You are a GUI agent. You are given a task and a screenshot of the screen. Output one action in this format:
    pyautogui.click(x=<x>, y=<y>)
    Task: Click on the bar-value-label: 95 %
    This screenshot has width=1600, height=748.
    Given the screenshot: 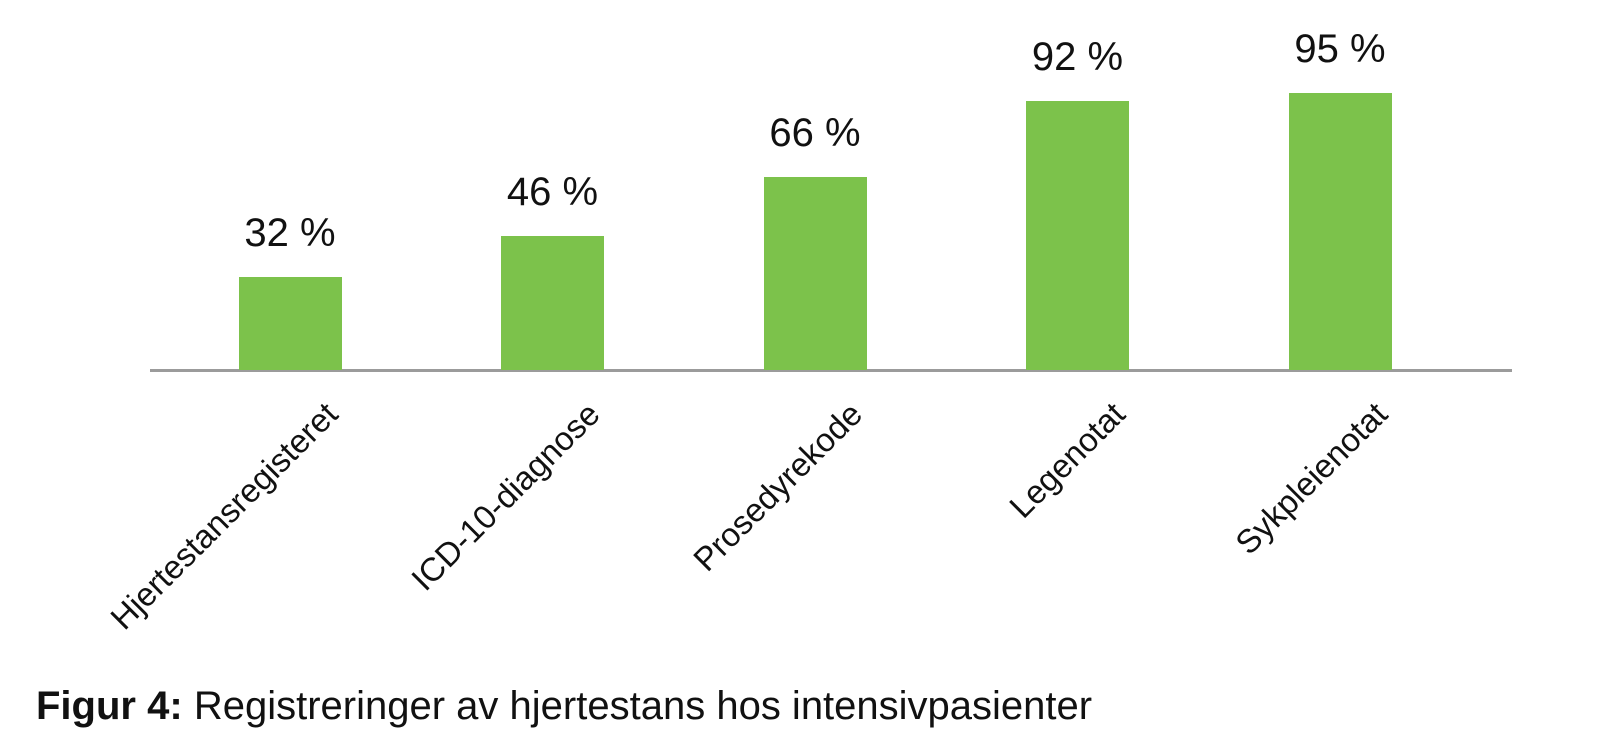 What is the action you would take?
    pyautogui.click(x=1340, y=49)
    